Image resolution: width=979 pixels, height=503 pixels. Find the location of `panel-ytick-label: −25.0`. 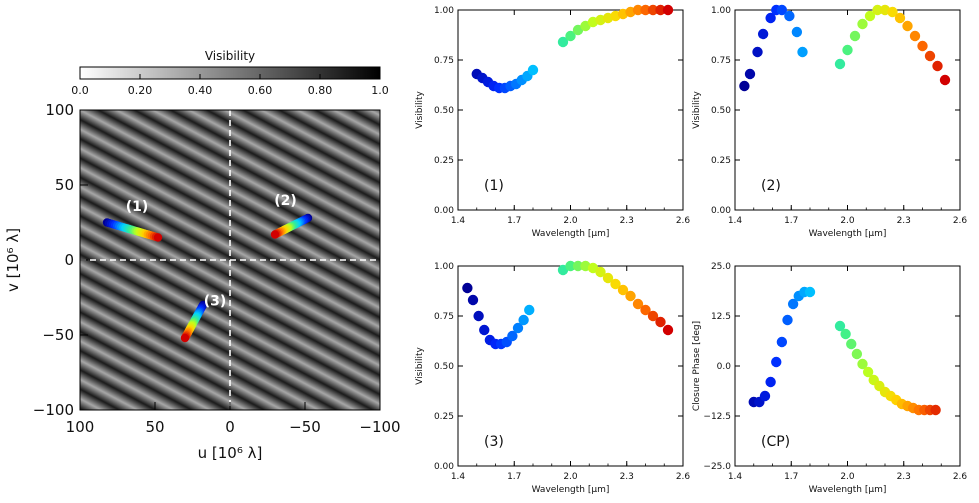

panel-ytick-label: −25.0 is located at coordinates (717, 467).